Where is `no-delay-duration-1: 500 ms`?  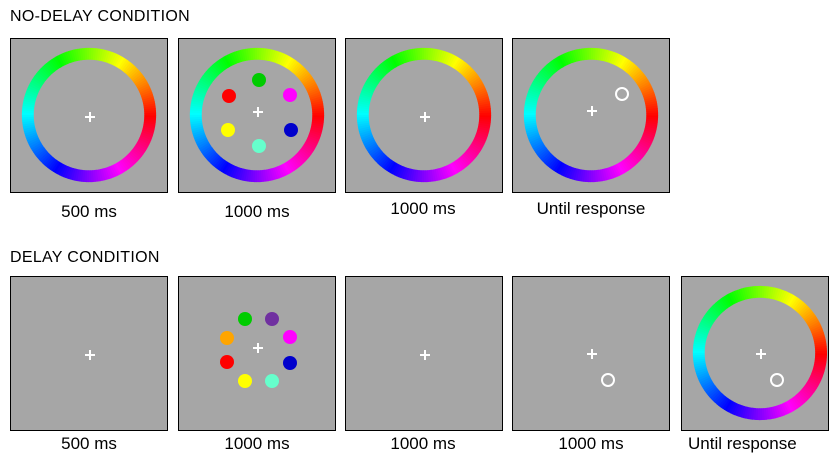
no-delay-duration-1: 500 ms is located at coordinates (89, 212).